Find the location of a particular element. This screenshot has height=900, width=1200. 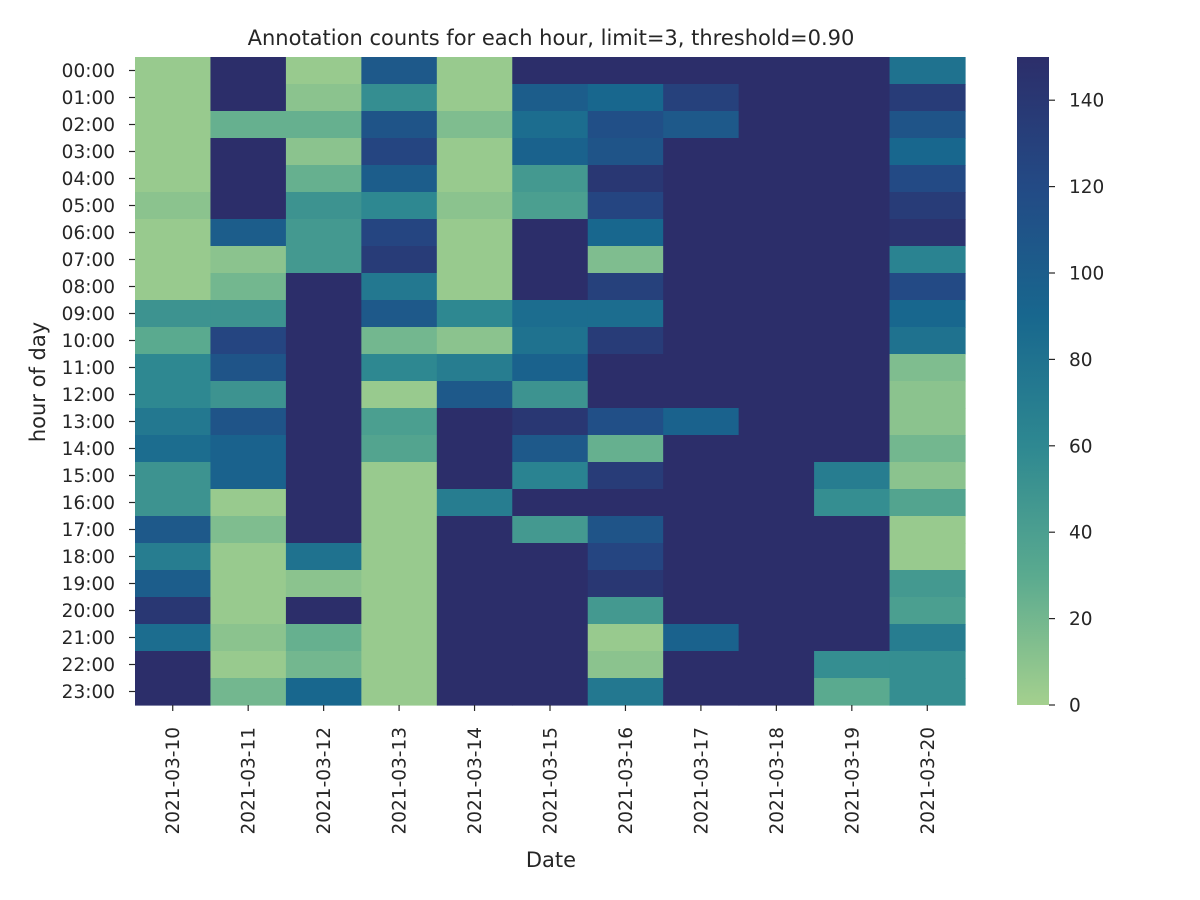

x-tick-label: 2021-03-13 is located at coordinates (400, 781).